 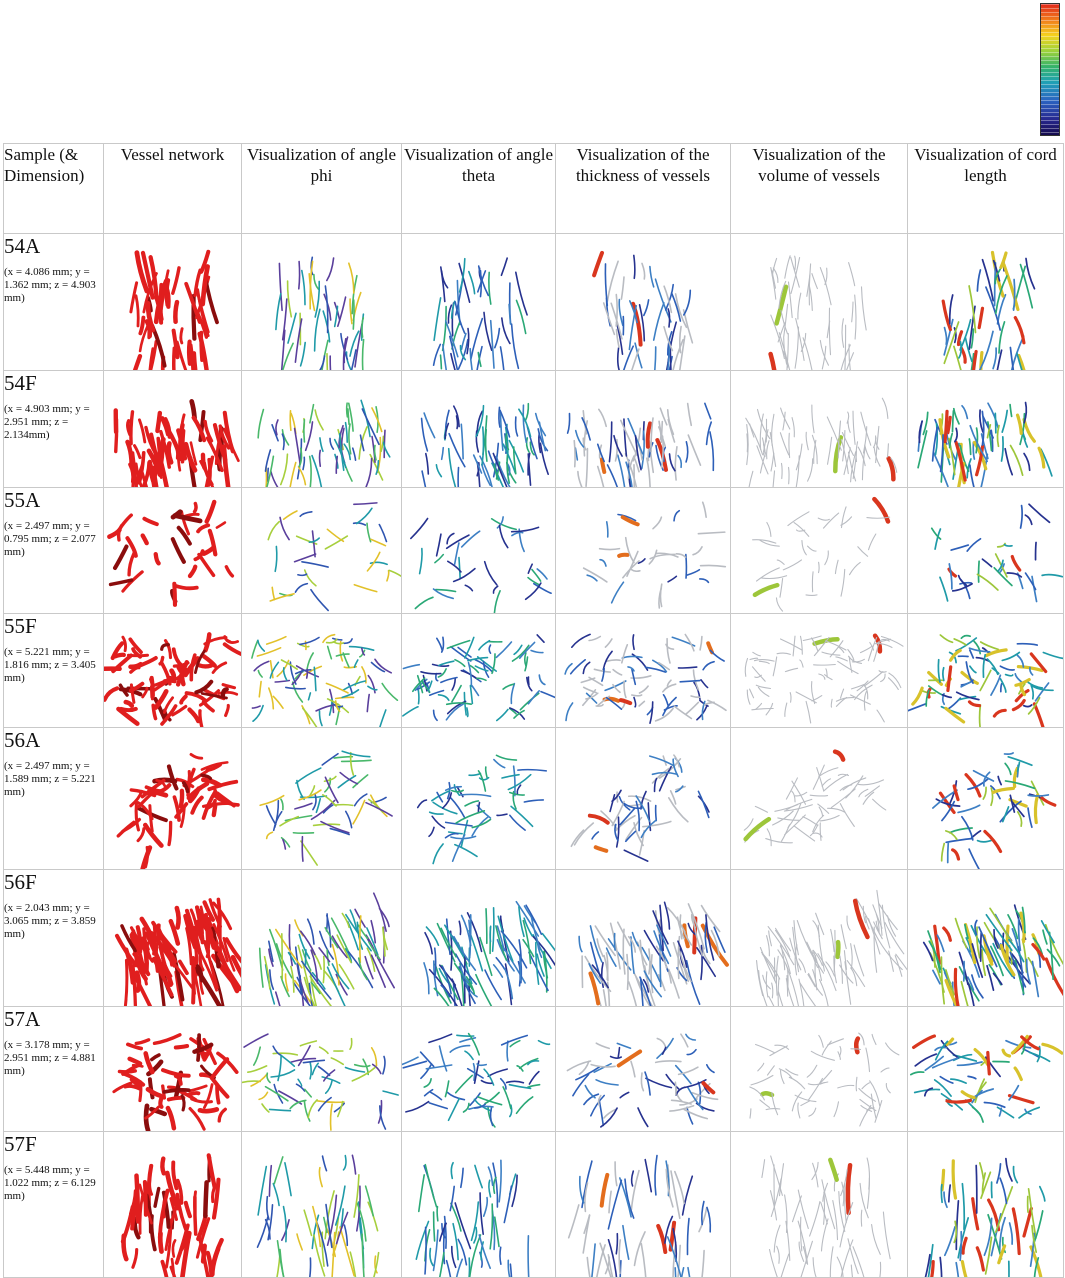 What do you see at coordinates (54, 189) in the screenshot?
I see `header-sample: Sample (& Dimension)` at bounding box center [54, 189].